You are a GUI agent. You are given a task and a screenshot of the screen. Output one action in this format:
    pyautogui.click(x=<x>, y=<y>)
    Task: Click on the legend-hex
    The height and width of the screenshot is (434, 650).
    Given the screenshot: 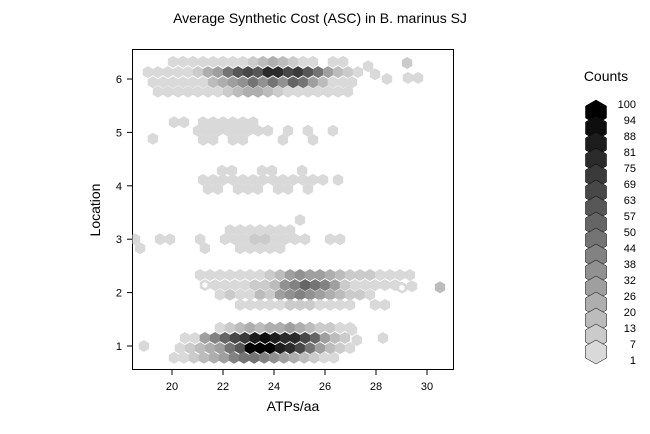 What is the action you would take?
    pyautogui.click(x=596, y=352)
    